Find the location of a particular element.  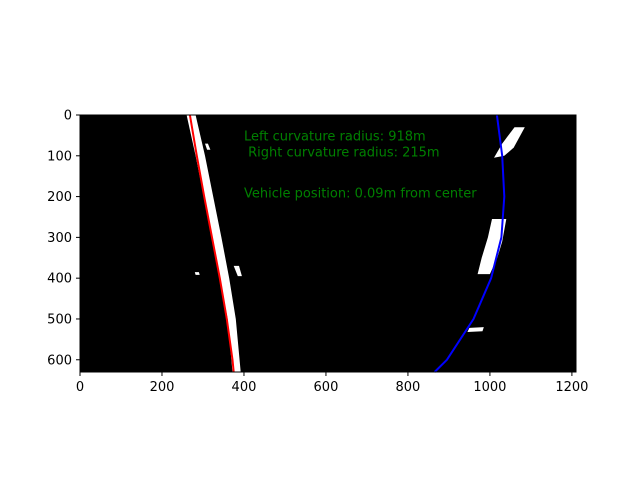

annotation-text: Left curvature radius: 918m is located at coordinates (335, 136).